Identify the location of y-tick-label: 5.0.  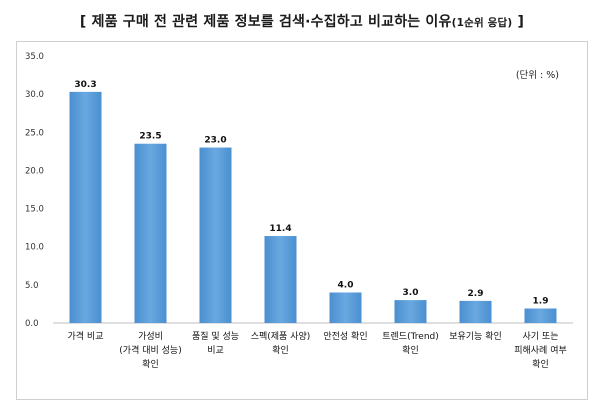
(32, 286).